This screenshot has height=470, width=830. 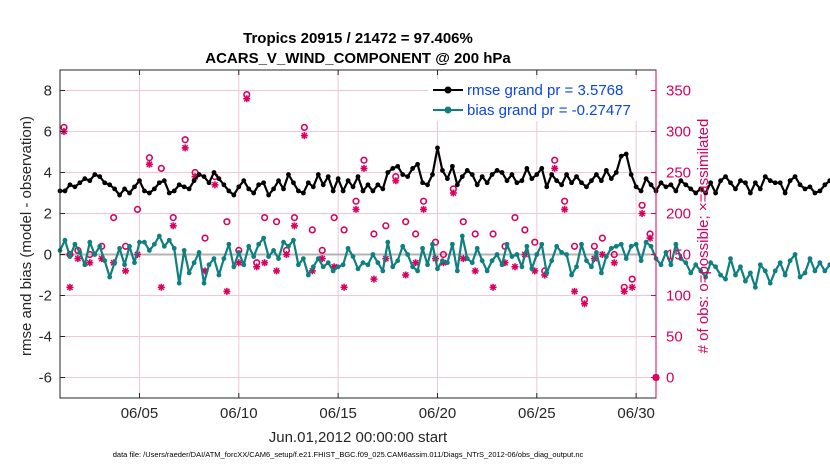 I want to click on legend-rmse-label: rmse grand pr = 3.5768, so click(x=545, y=90).